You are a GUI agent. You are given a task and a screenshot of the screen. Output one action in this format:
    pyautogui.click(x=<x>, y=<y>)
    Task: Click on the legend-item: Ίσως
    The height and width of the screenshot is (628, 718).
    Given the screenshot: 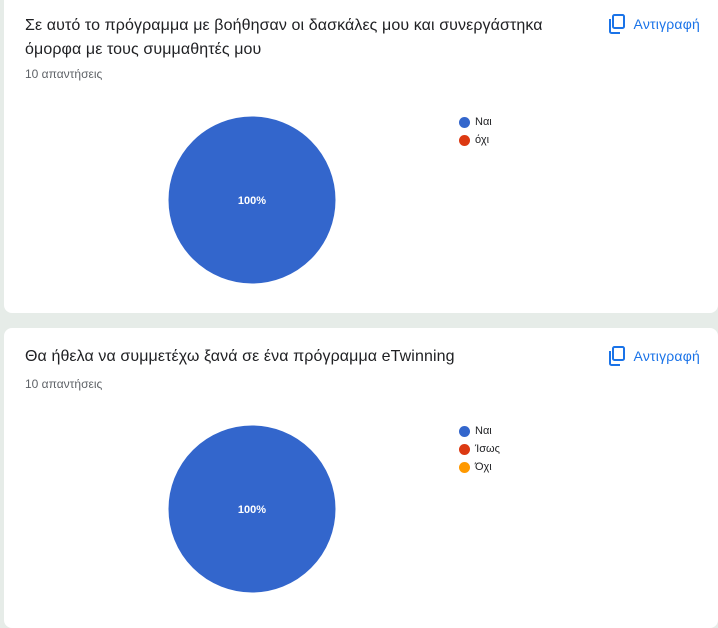 What is the action you would take?
    pyautogui.click(x=479, y=449)
    